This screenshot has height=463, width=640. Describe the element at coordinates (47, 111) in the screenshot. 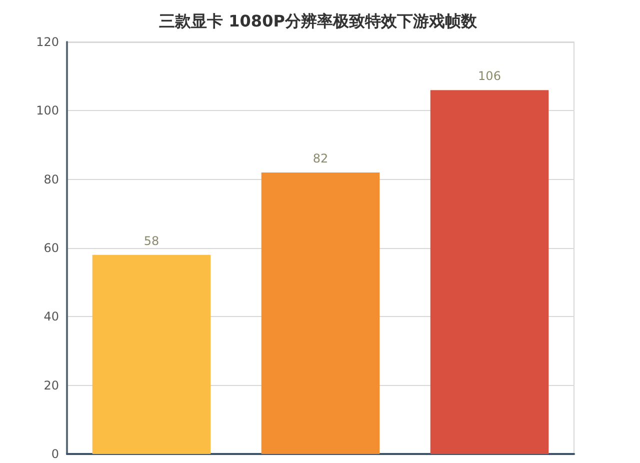

I see `y-tick-label: 100` at that location.